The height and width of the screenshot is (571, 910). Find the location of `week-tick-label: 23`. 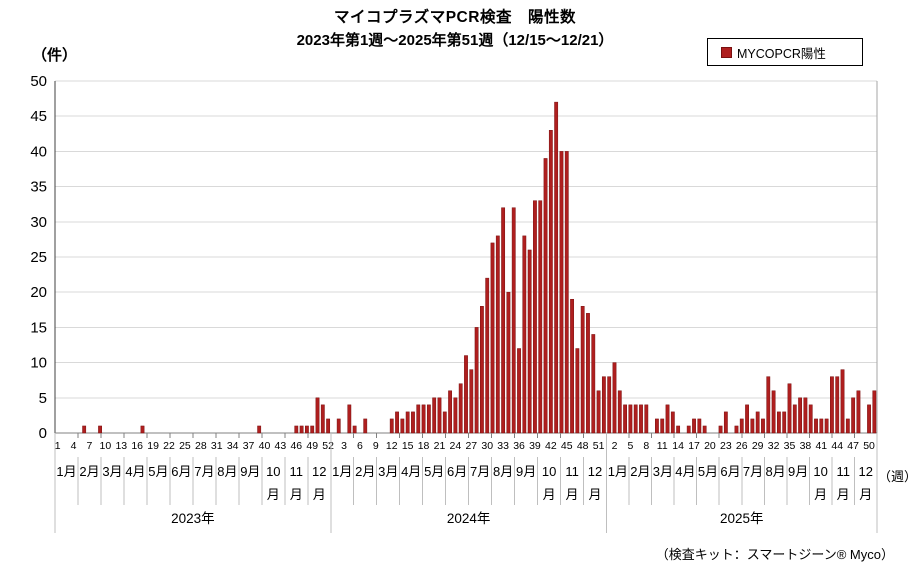

week-tick-label: 23 is located at coordinates (726, 446).